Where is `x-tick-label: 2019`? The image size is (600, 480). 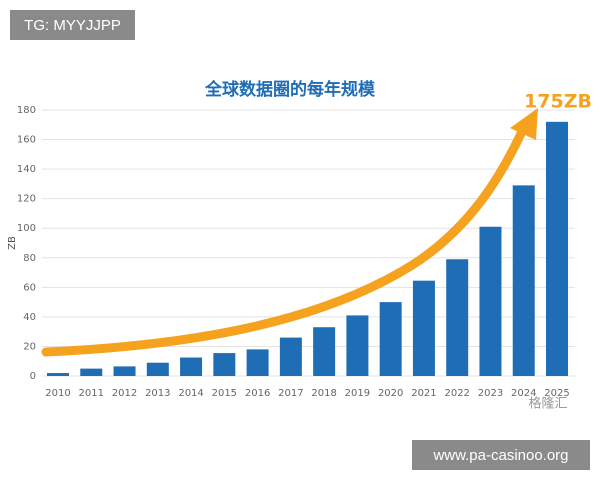
x-tick-label: 2019 is located at coordinates (357, 393).